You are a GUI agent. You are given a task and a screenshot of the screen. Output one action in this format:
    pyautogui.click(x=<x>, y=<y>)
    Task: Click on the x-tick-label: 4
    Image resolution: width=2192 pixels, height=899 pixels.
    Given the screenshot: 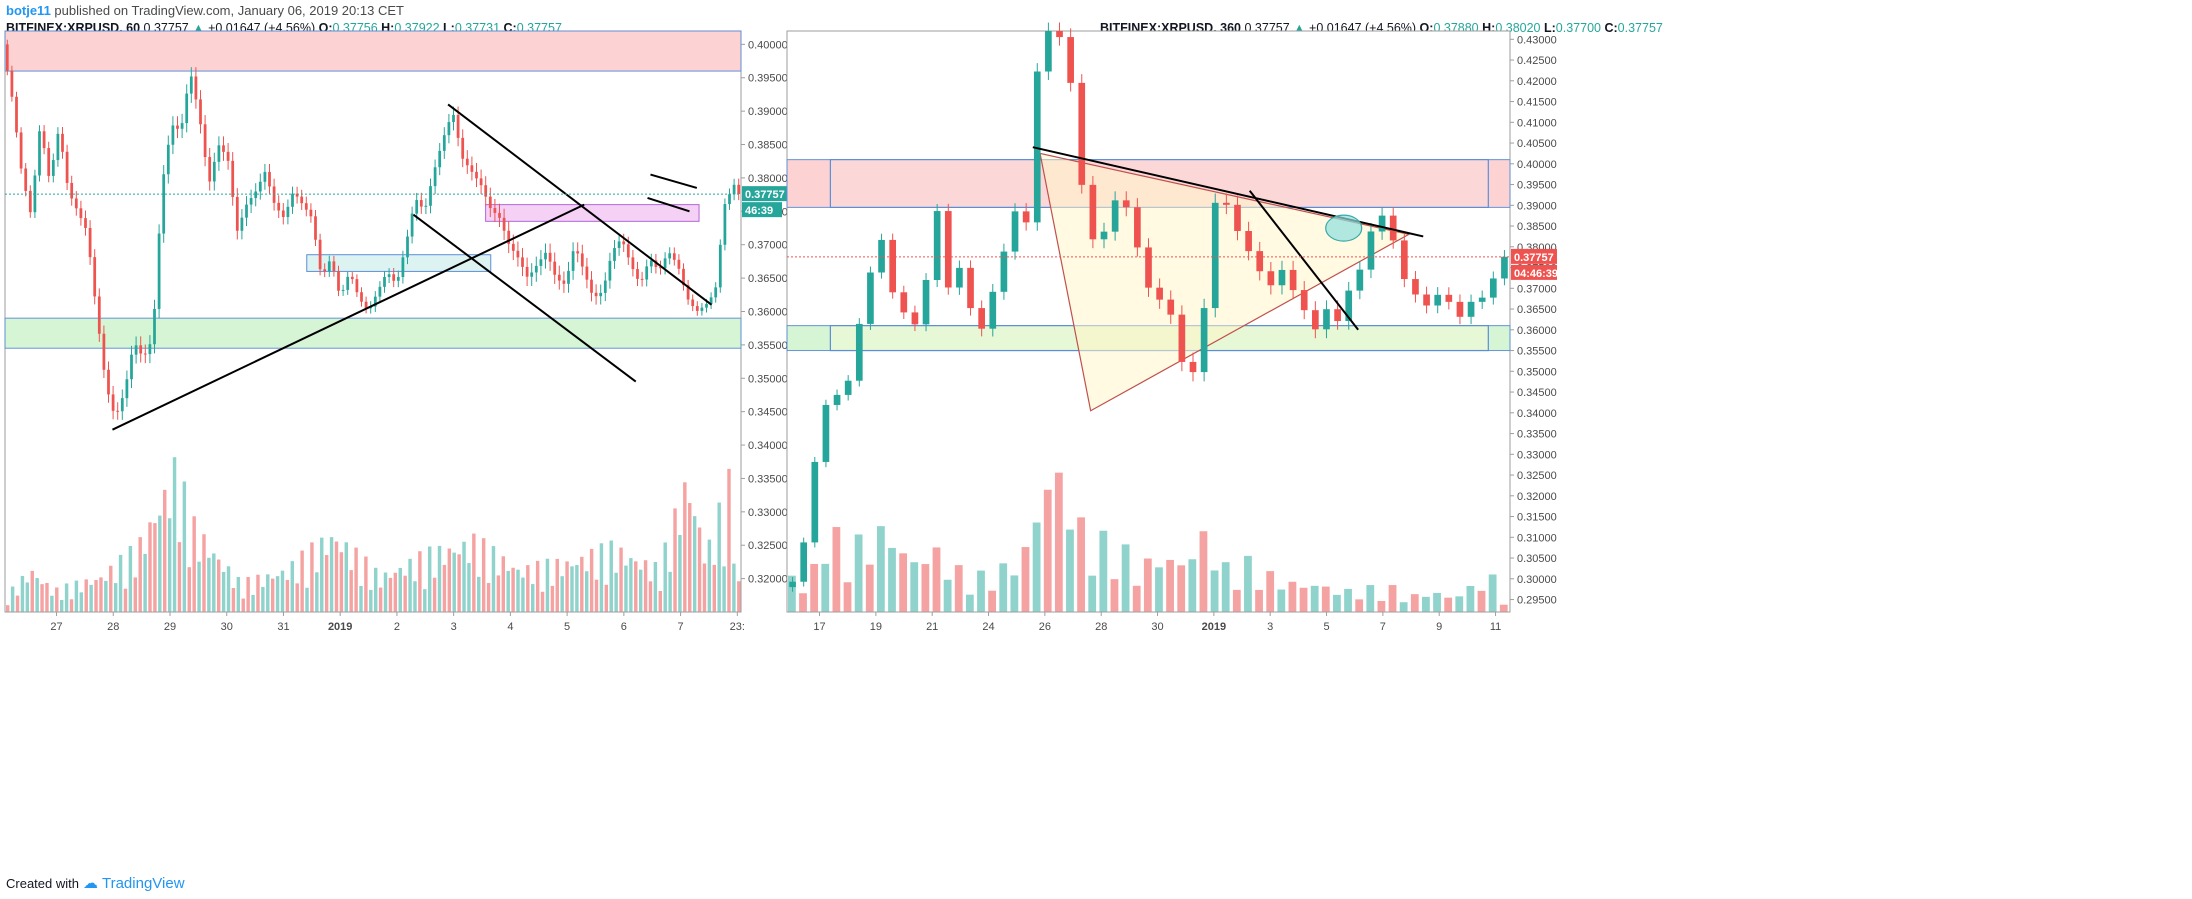 What is the action you would take?
    pyautogui.click(x=510, y=627)
    